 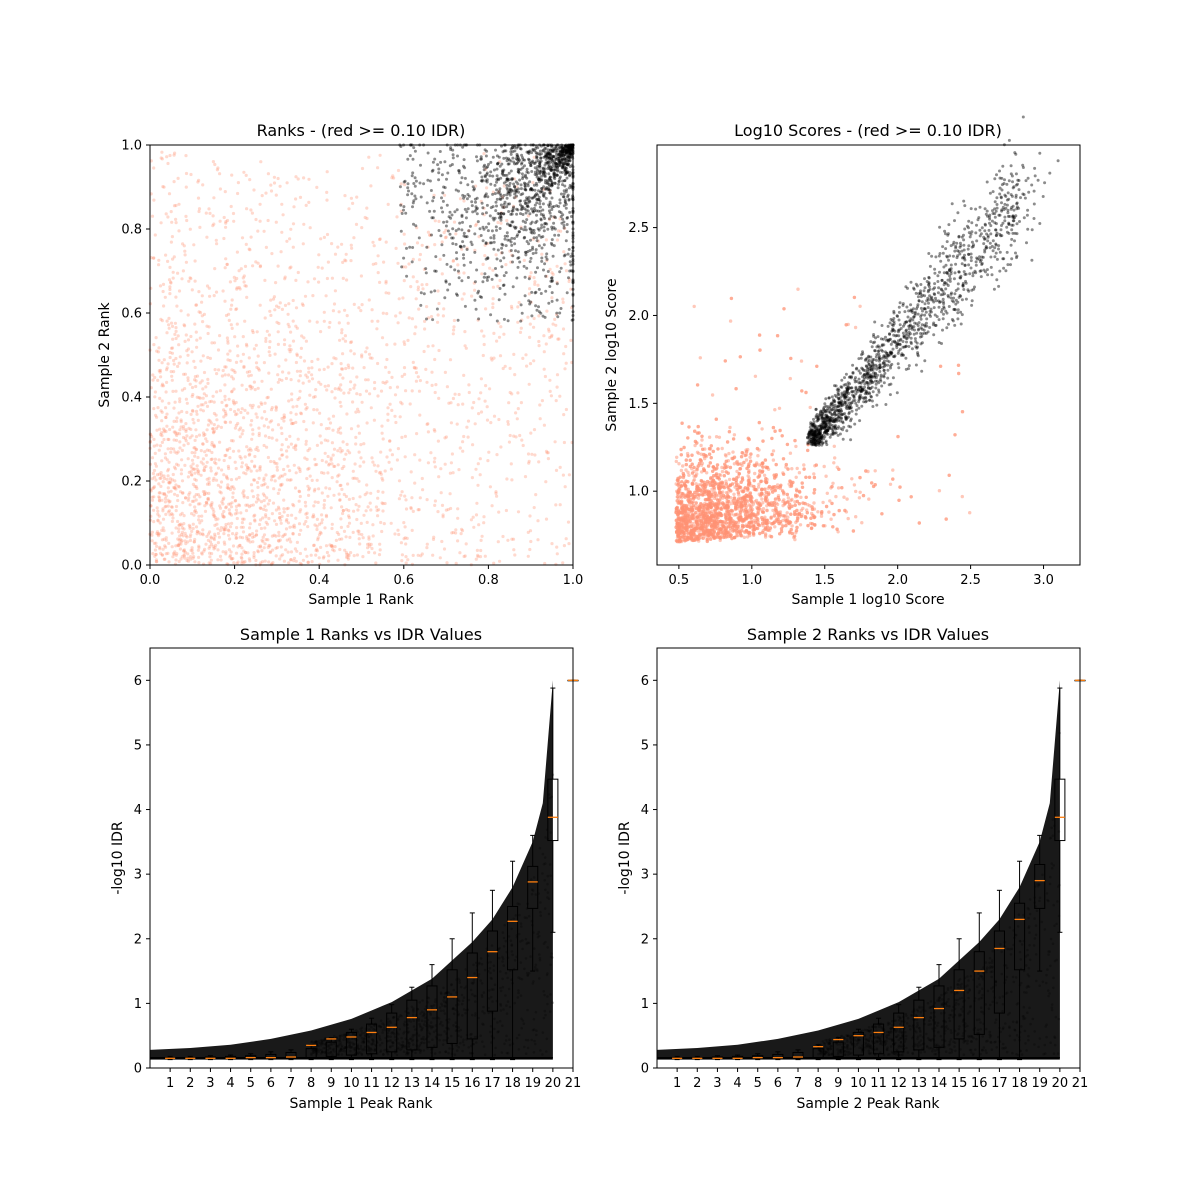 What do you see at coordinates (319, 580) in the screenshot?
I see `ranks-x-tick-label: 0.4` at bounding box center [319, 580].